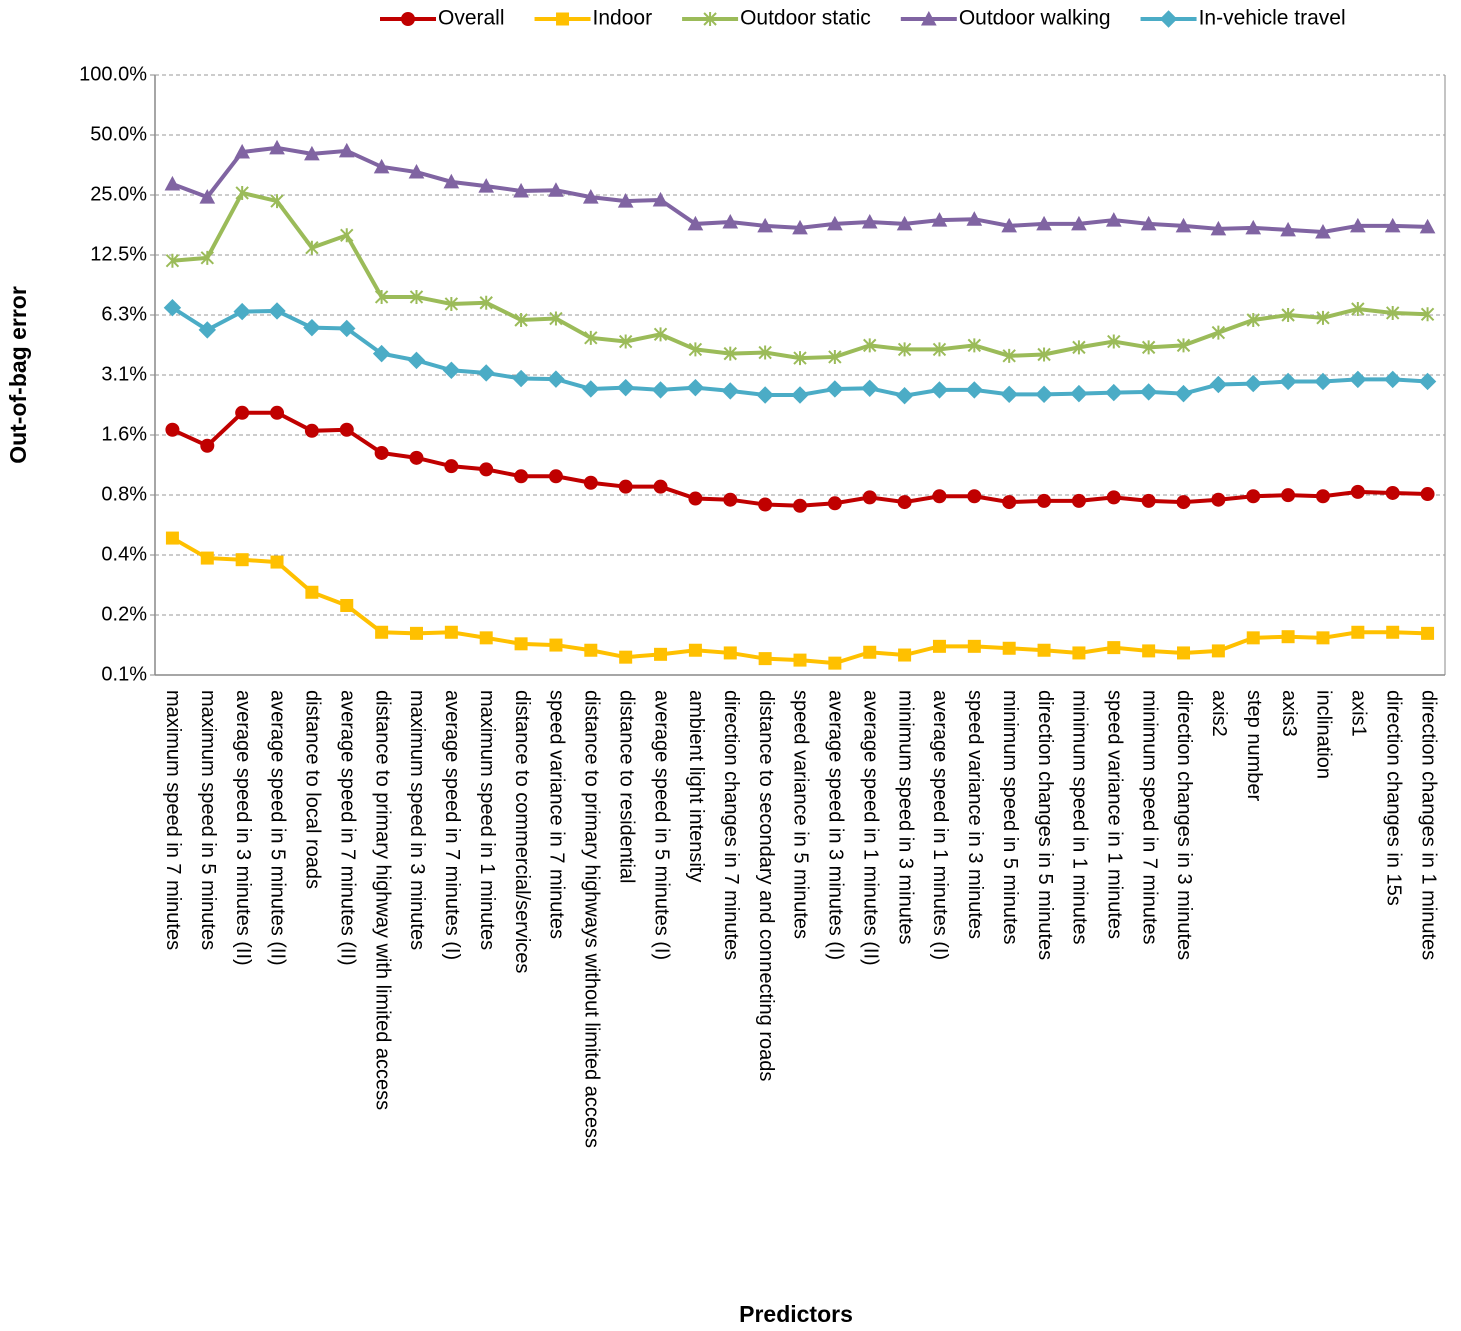  Describe the element at coordinates (113, 74) in the screenshot. I see `y-tick-label: 100.0%` at that location.